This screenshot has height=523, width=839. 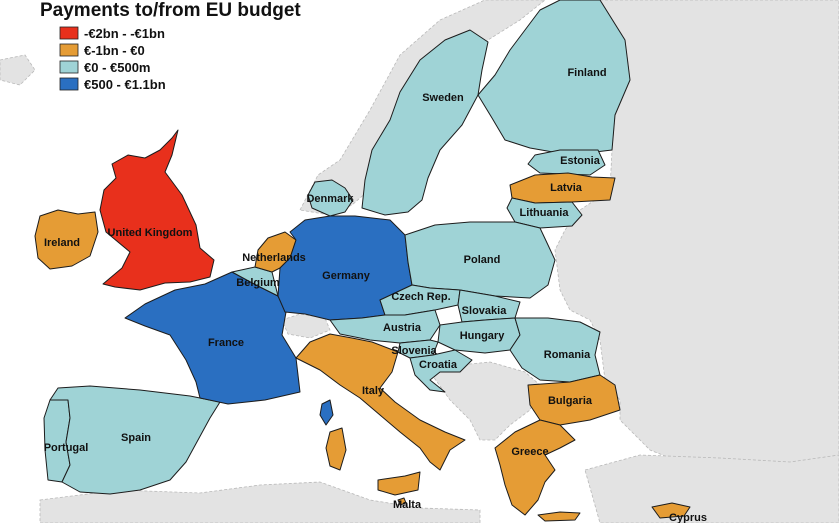 I want to click on label-lithuania: Lithuania, so click(x=545, y=213).